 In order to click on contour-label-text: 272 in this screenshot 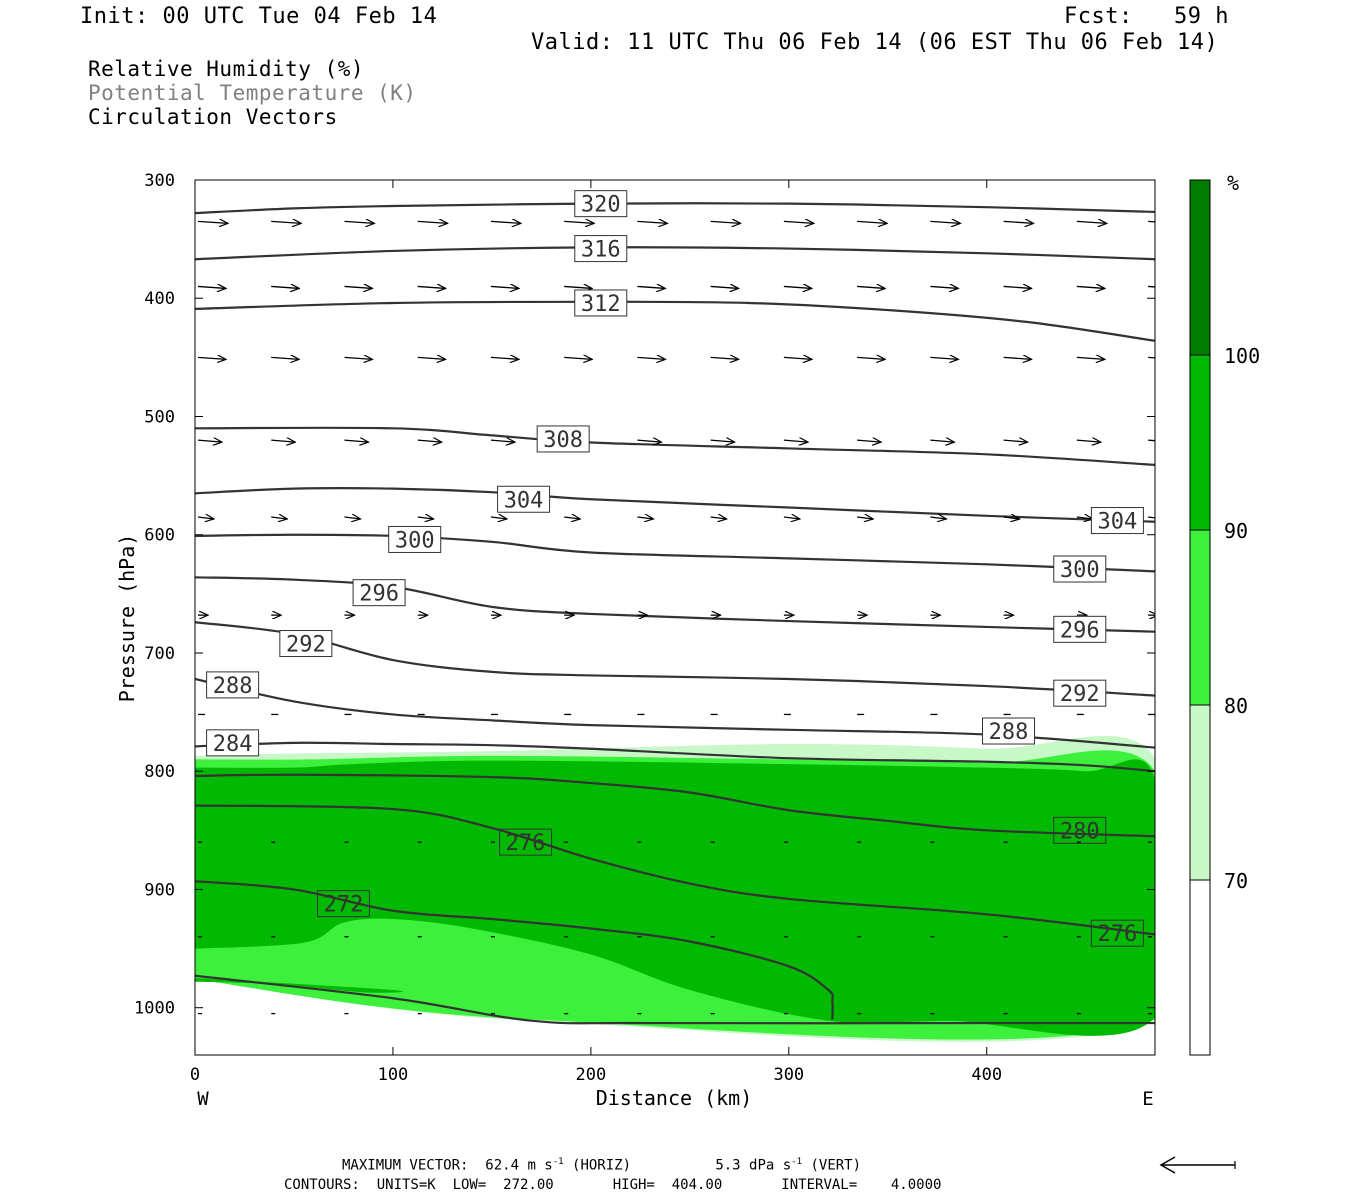, I will do `click(344, 905)`.